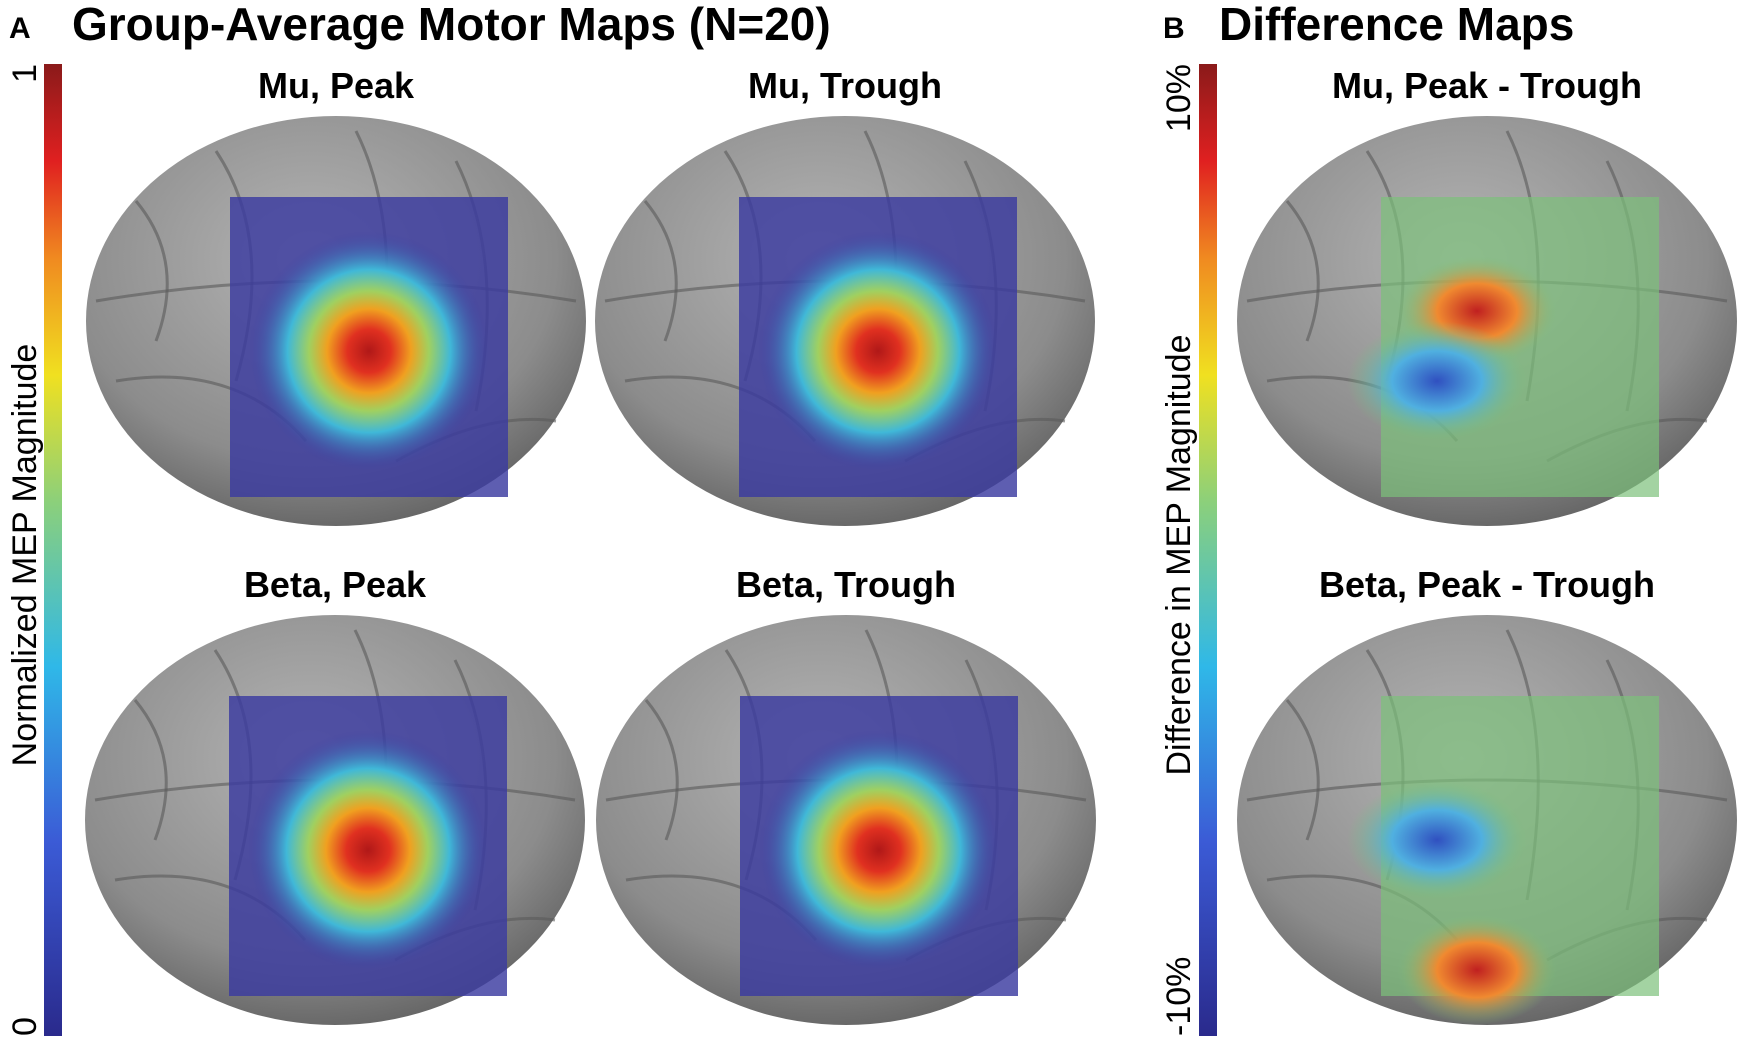 The height and width of the screenshot is (1045, 1738). What do you see at coordinates (25, 555) in the screenshot?
I see `colorbar-label: Normalized MEP Magnitude` at bounding box center [25, 555].